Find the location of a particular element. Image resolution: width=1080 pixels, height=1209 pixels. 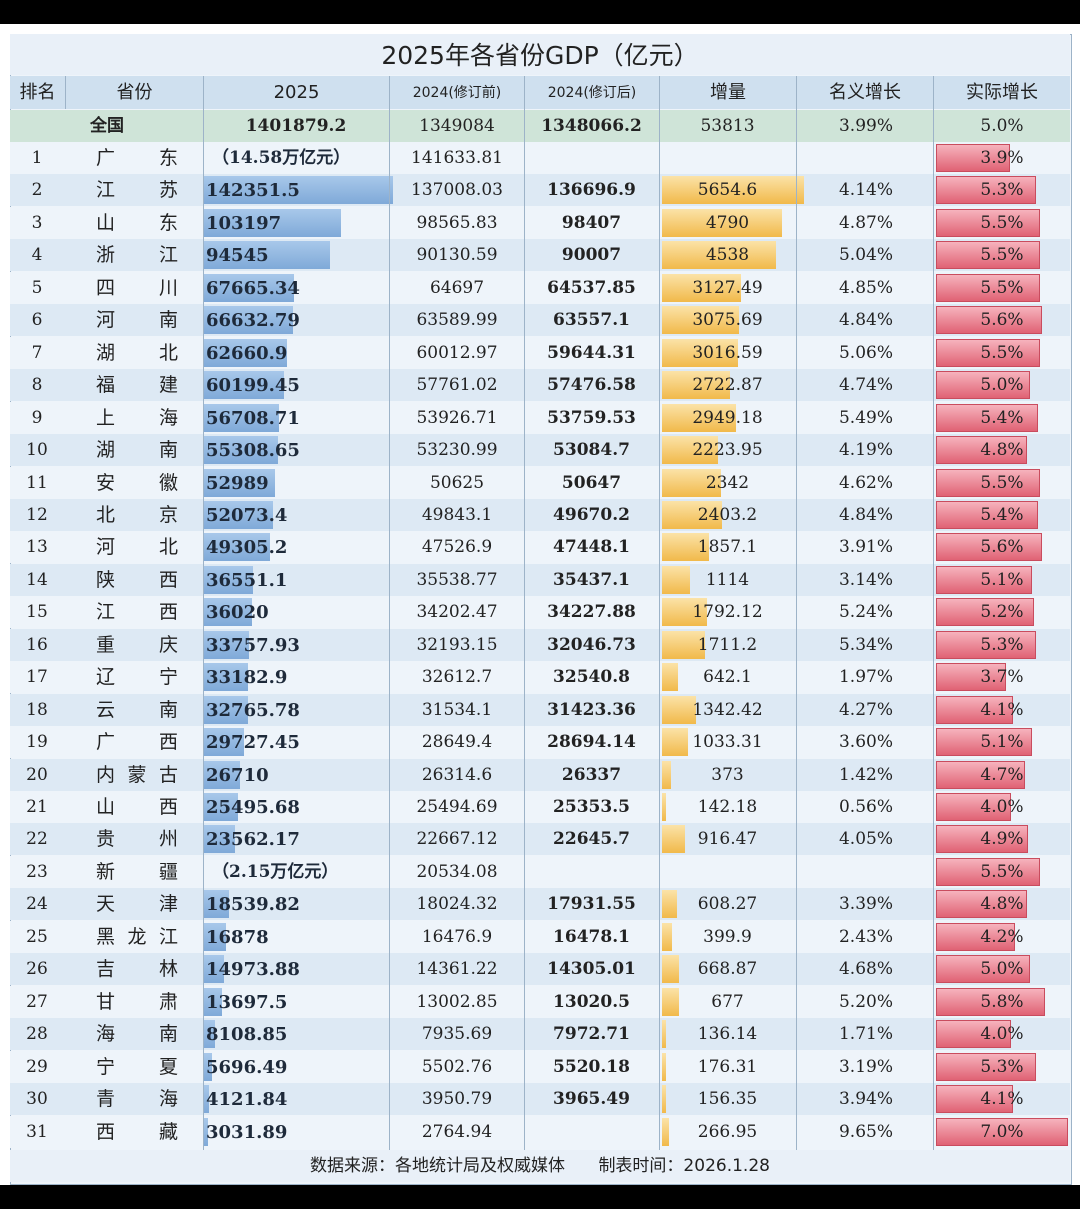

nominal-growth-value: 1.97% is located at coordinates (865, 677).